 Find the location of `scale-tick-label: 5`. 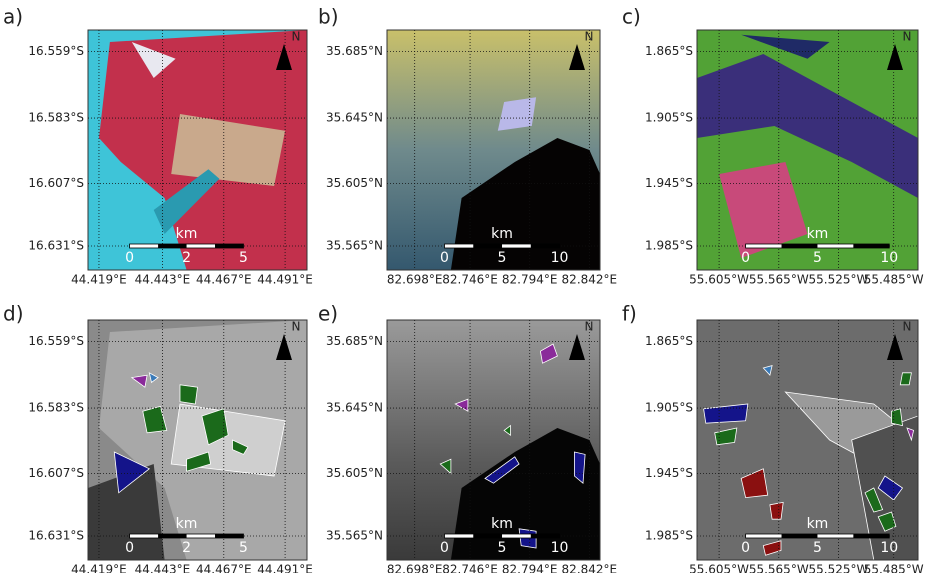

scale-tick-label: 5 is located at coordinates (817, 258).